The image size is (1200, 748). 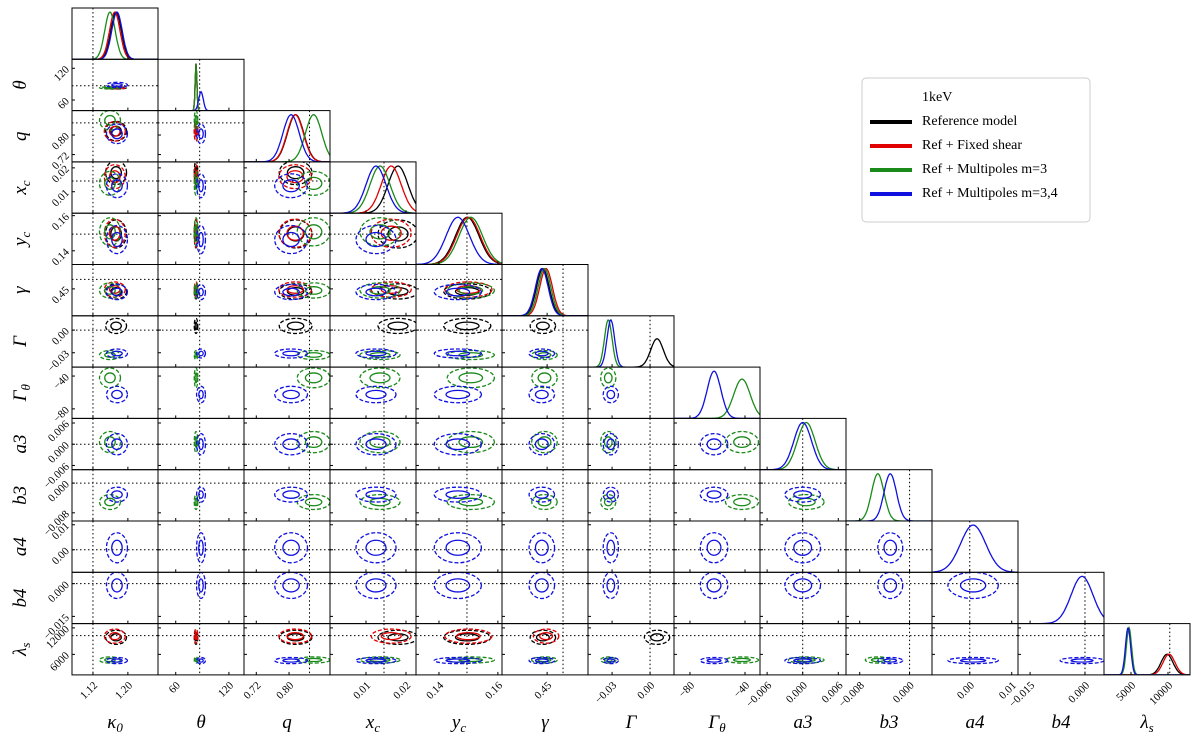 I want to click on x-tick-label: 0.72, so click(x=252, y=691).